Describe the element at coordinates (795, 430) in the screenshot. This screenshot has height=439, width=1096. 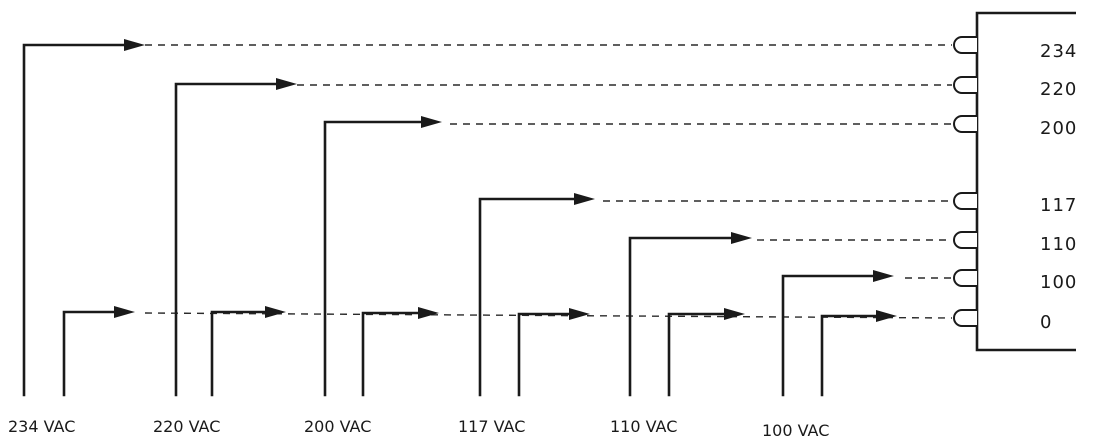
I see `source-label-100-vac: 100 VAC` at that location.